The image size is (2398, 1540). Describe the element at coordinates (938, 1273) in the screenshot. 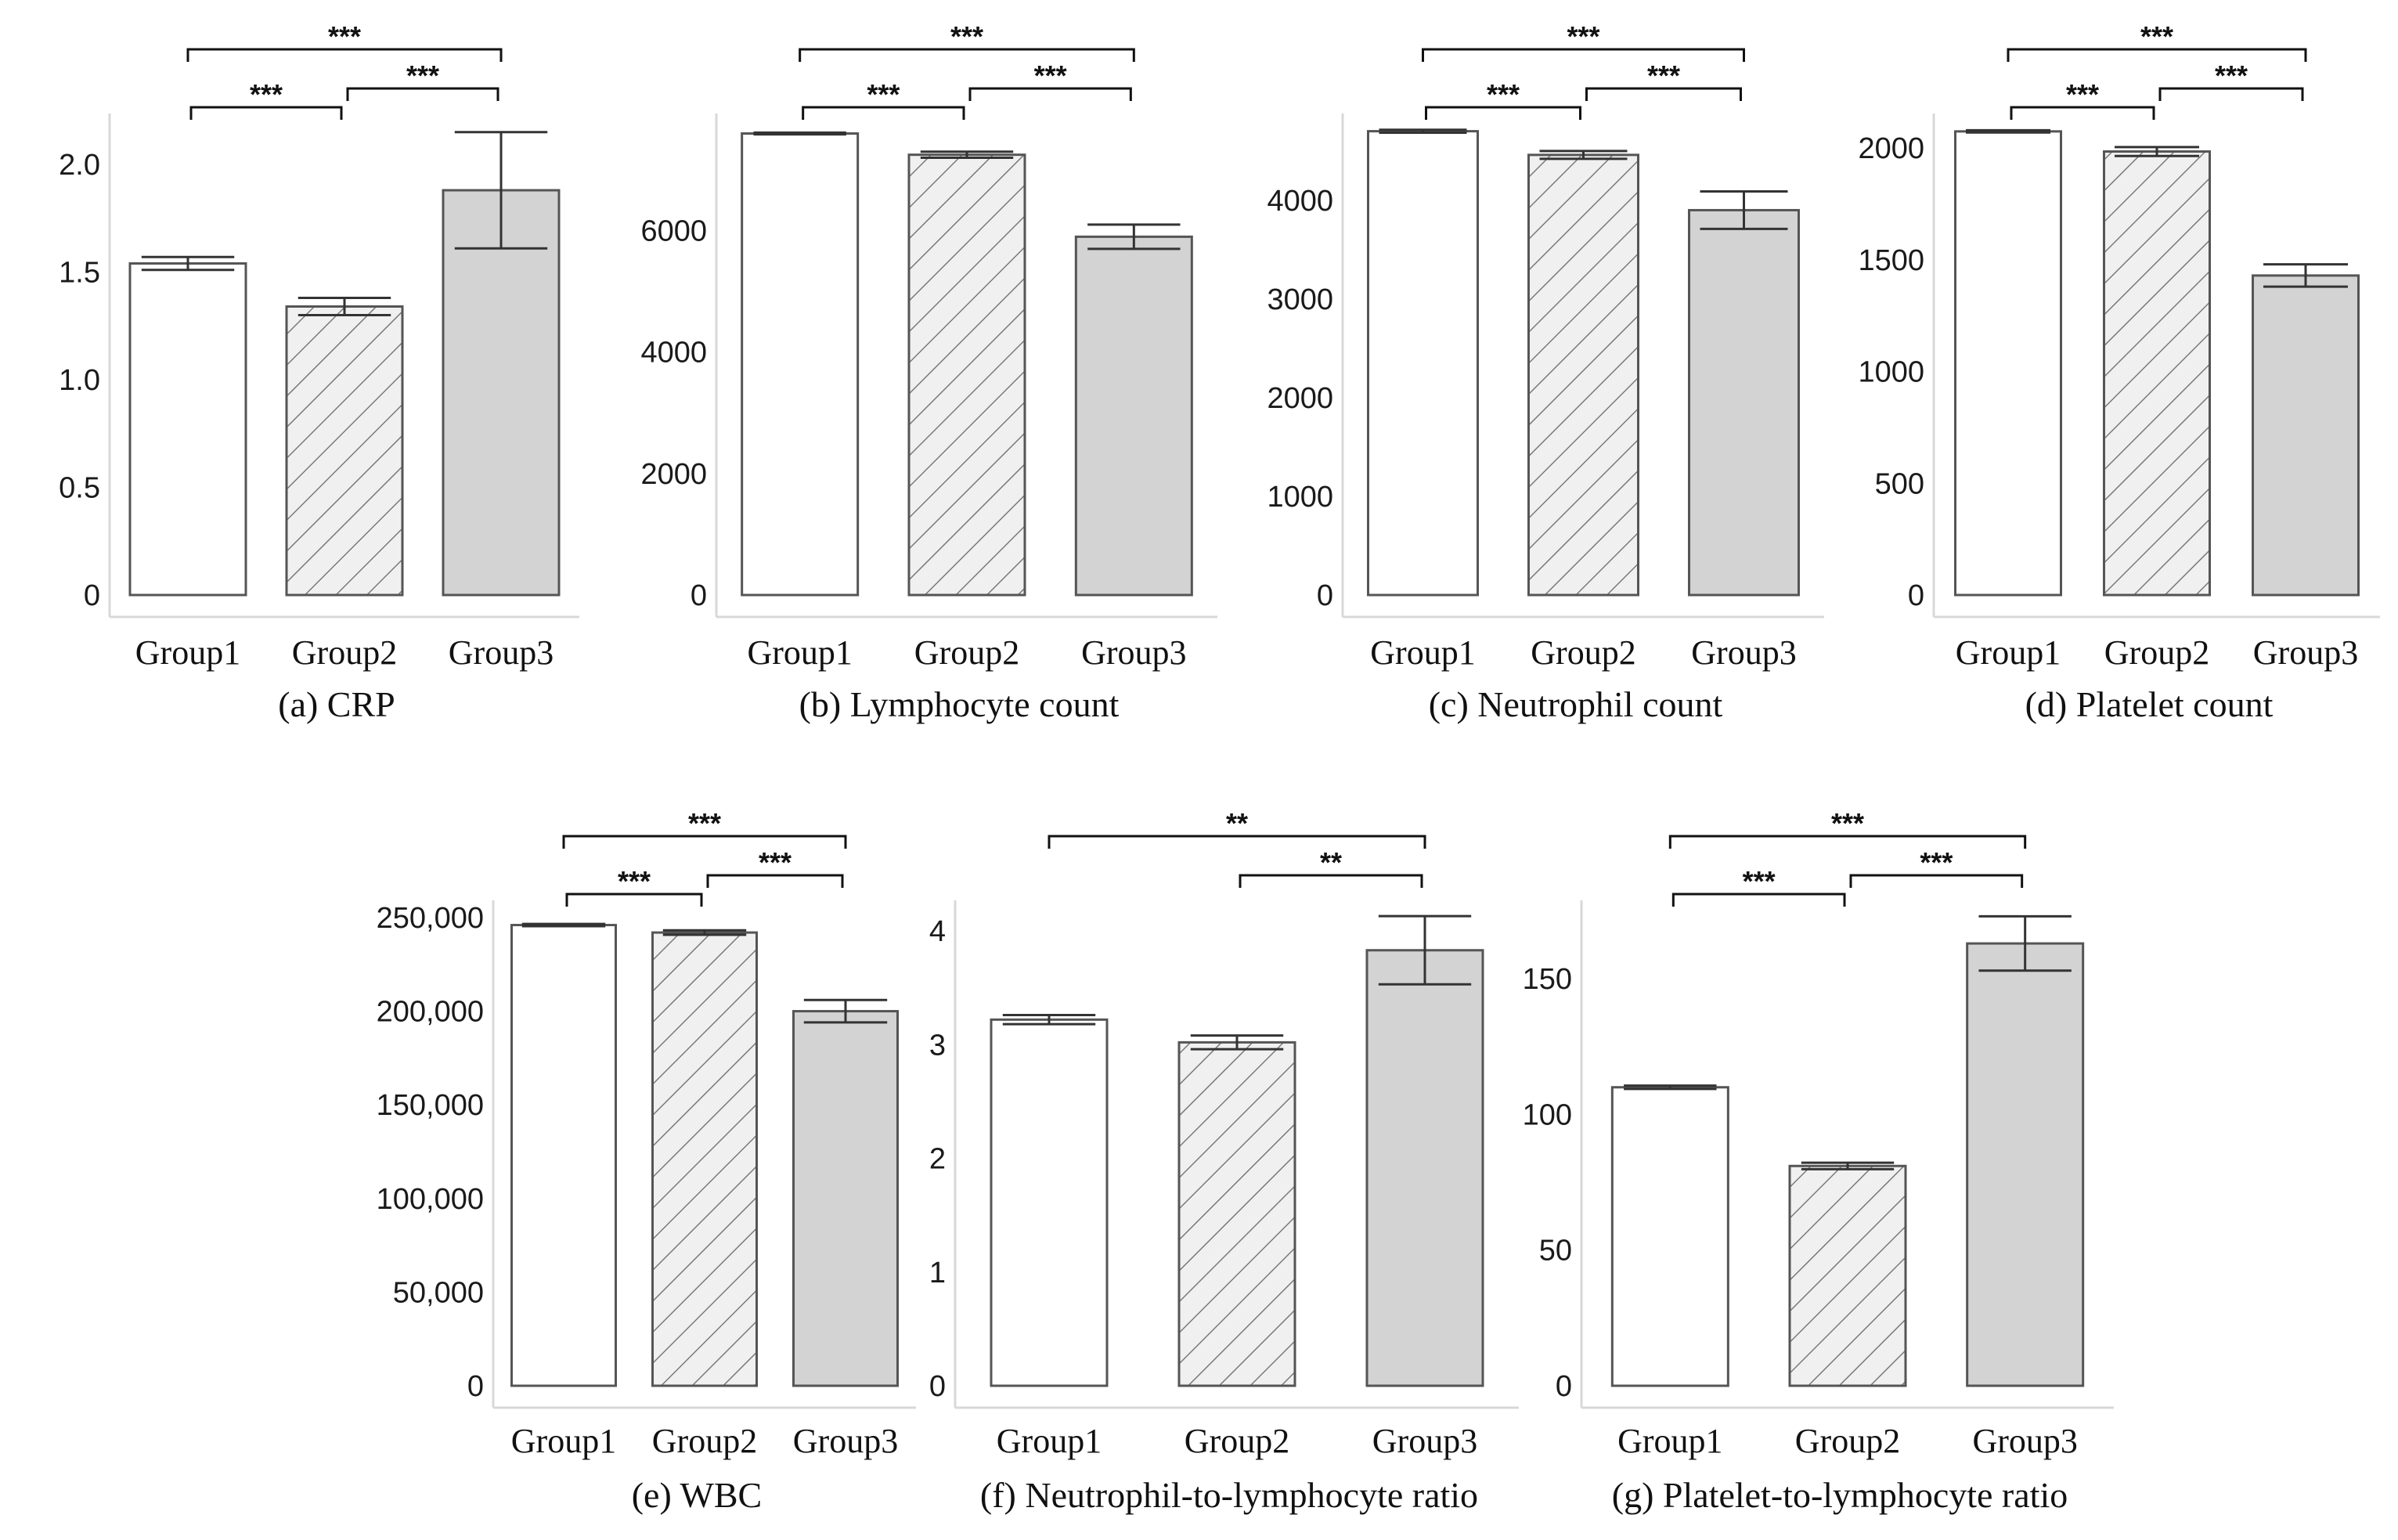

I see `y-tick-label: 1` at that location.